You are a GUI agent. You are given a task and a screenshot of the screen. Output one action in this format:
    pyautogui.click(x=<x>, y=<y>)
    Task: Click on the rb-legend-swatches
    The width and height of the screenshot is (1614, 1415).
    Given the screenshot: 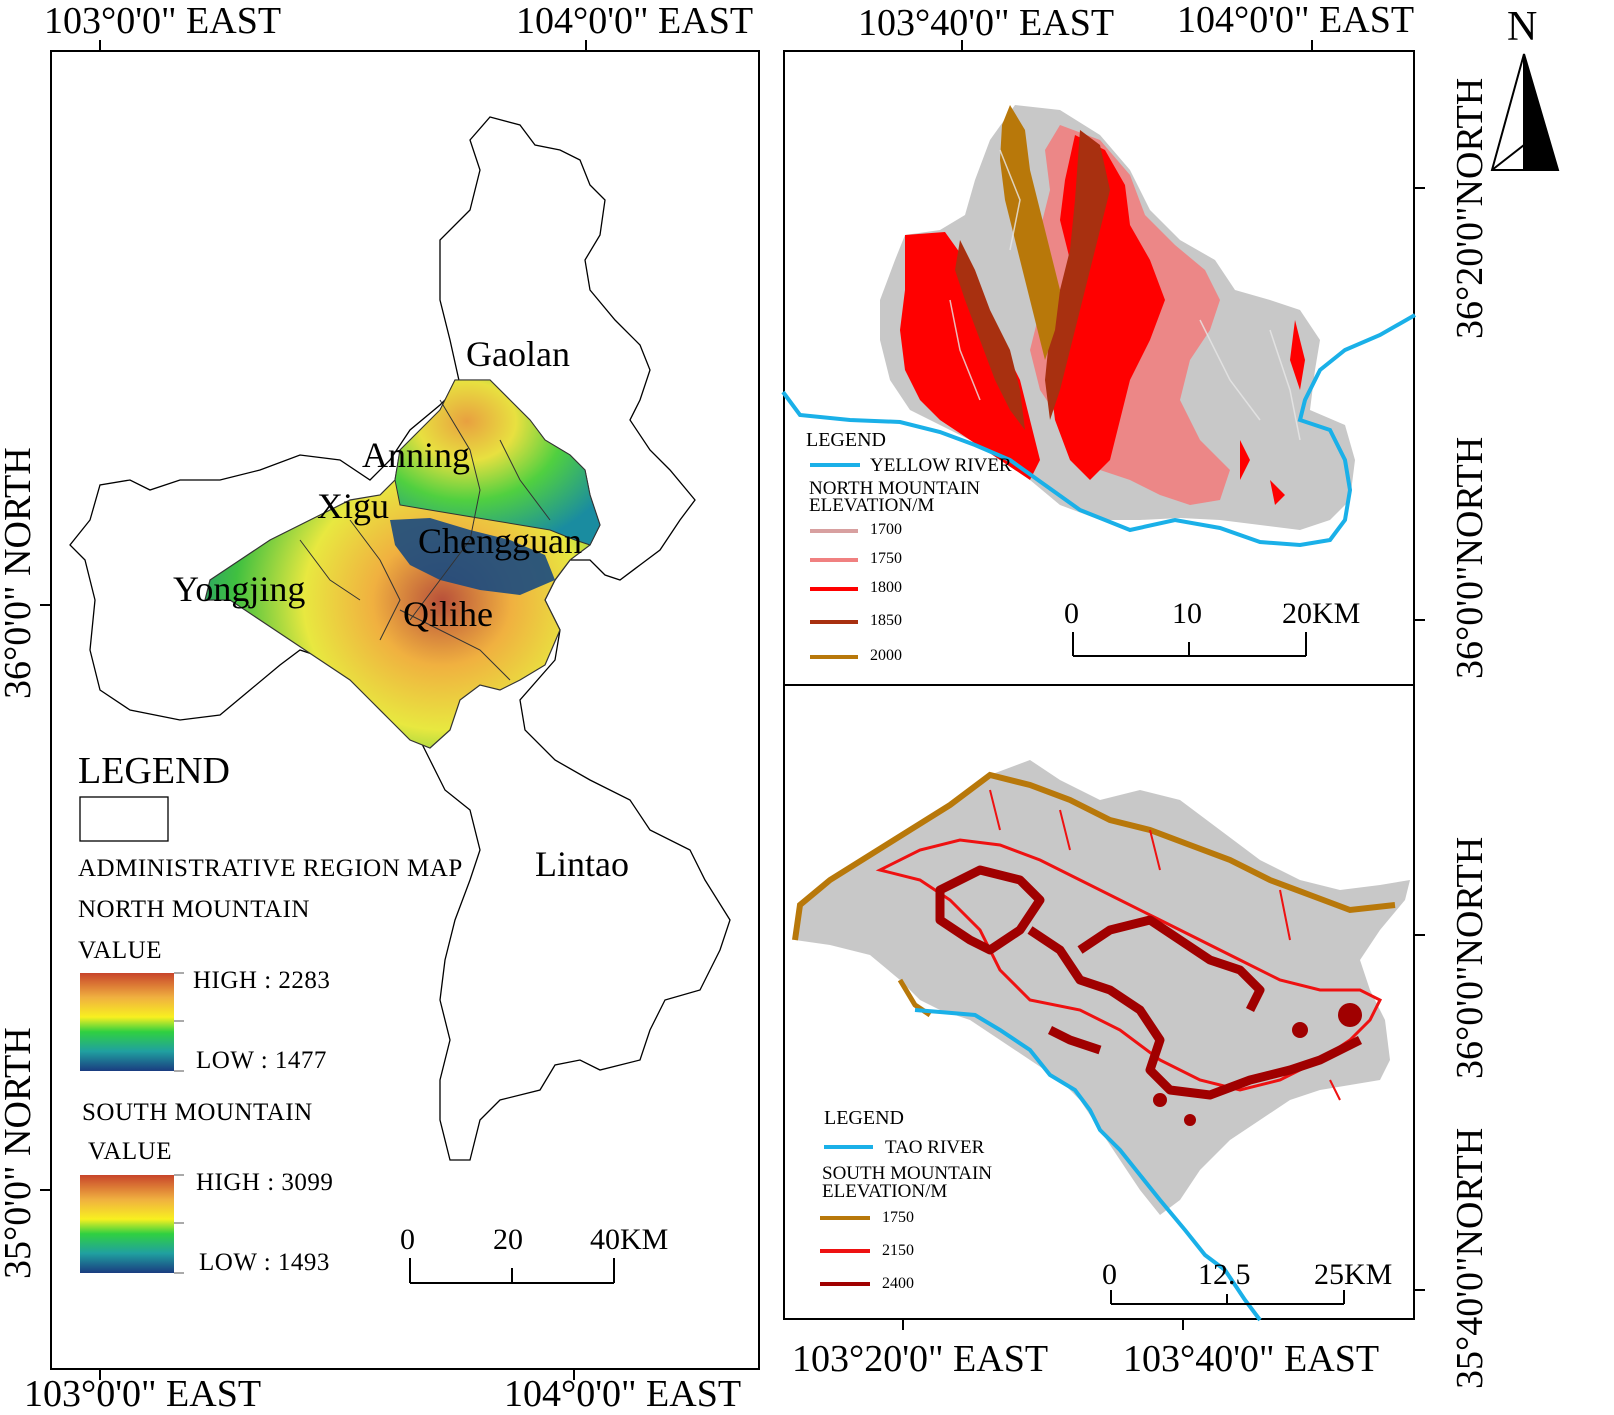 What is the action you would take?
    pyautogui.click(x=846, y=1215)
    